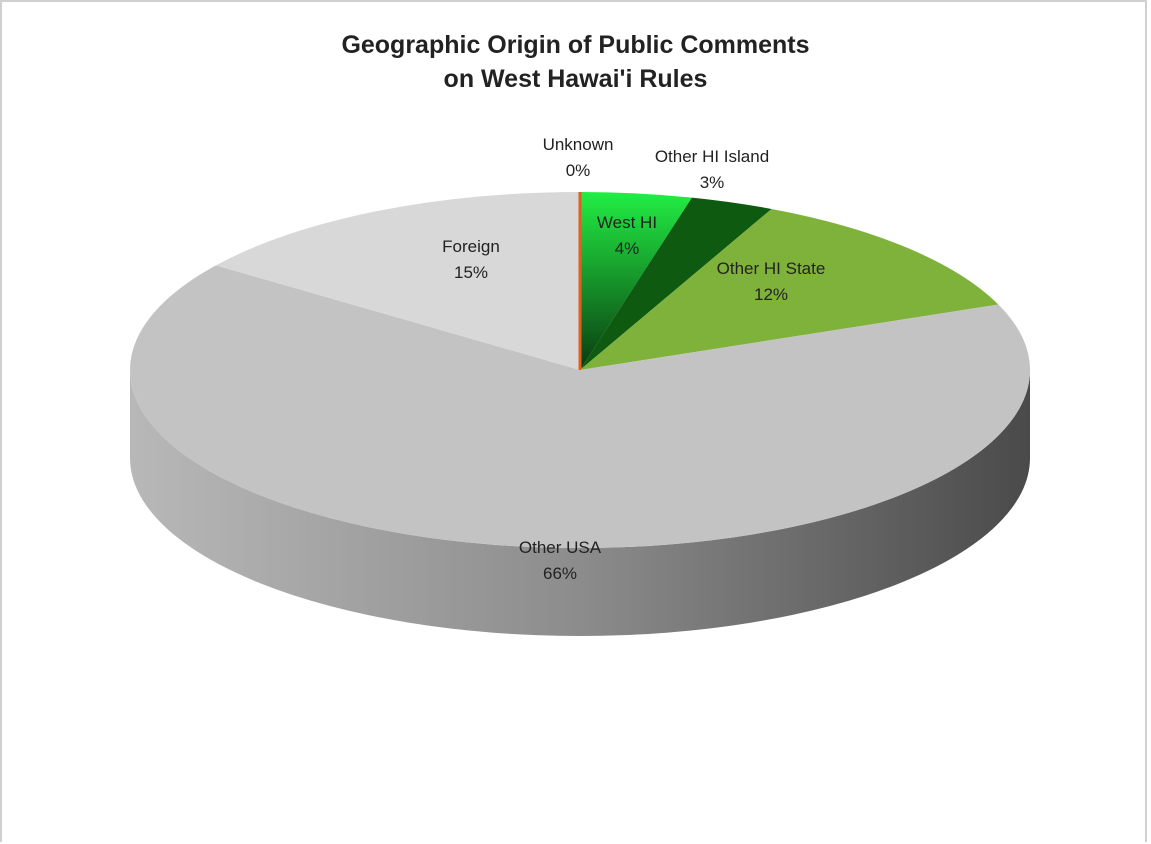 The image size is (1151, 844). Describe the element at coordinates (560, 560) in the screenshot. I see `data-label-other-usa: Other USA 66%` at that location.